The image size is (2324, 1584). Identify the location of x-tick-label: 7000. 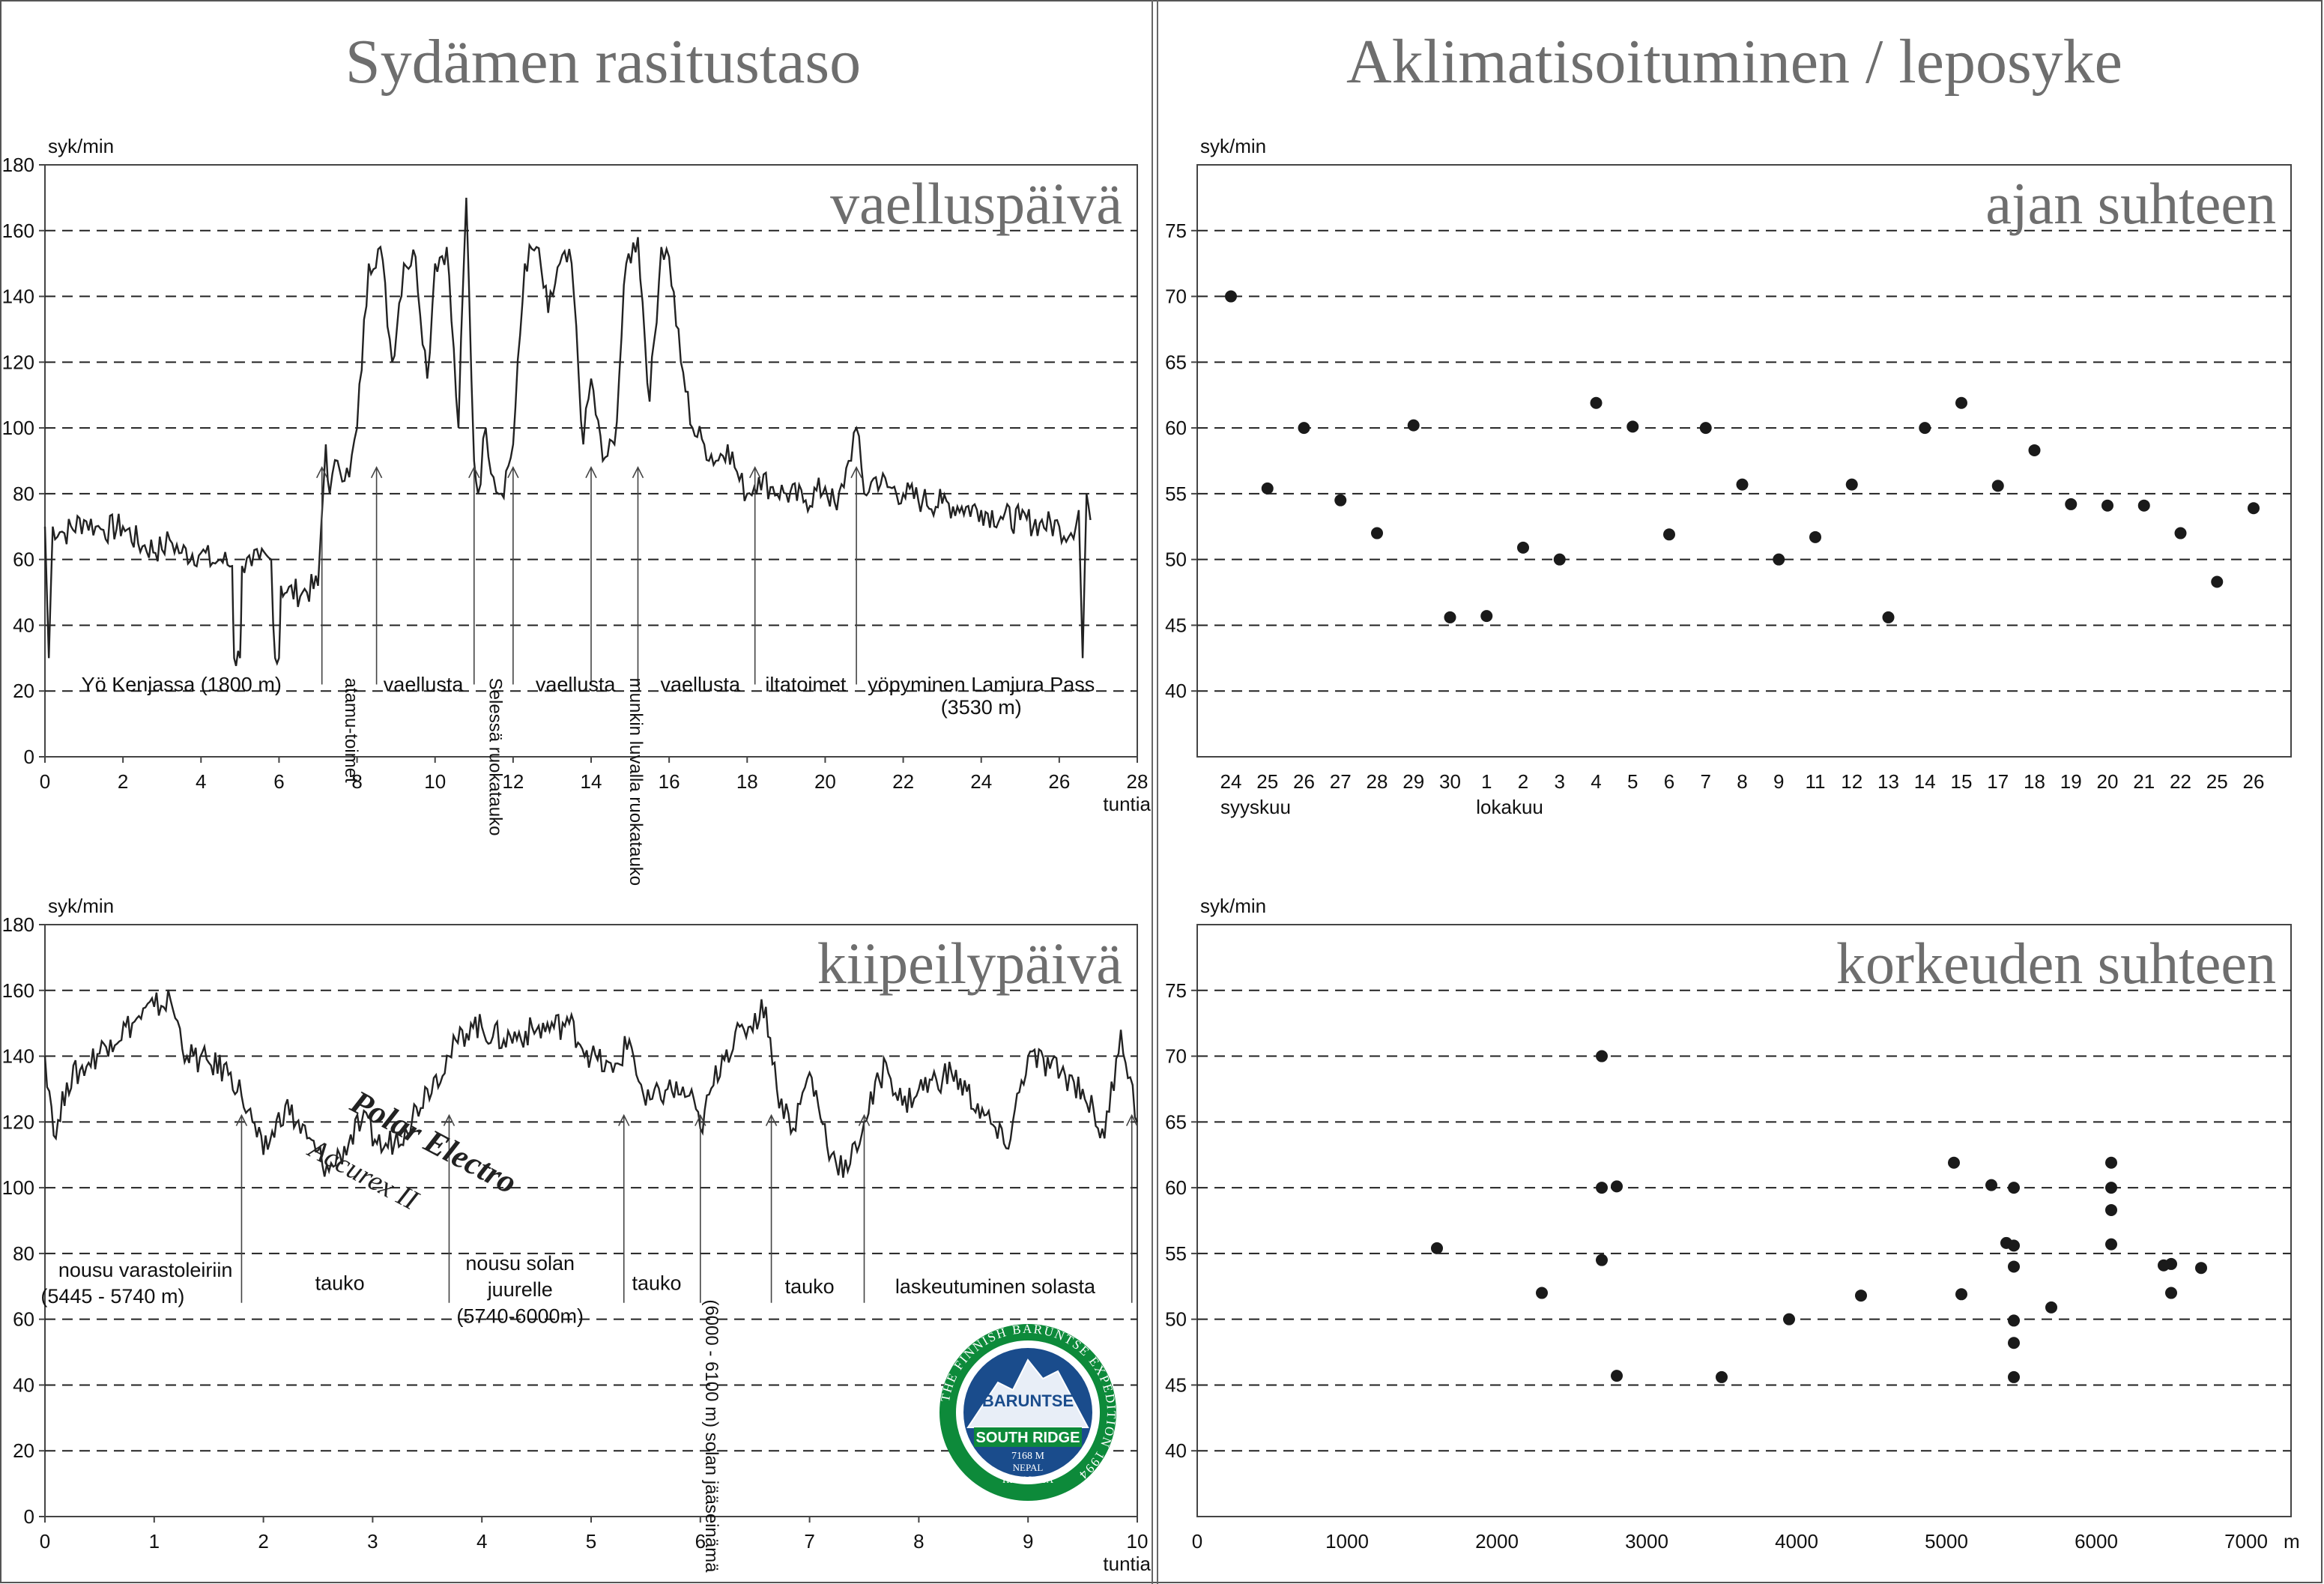
(2246, 1542).